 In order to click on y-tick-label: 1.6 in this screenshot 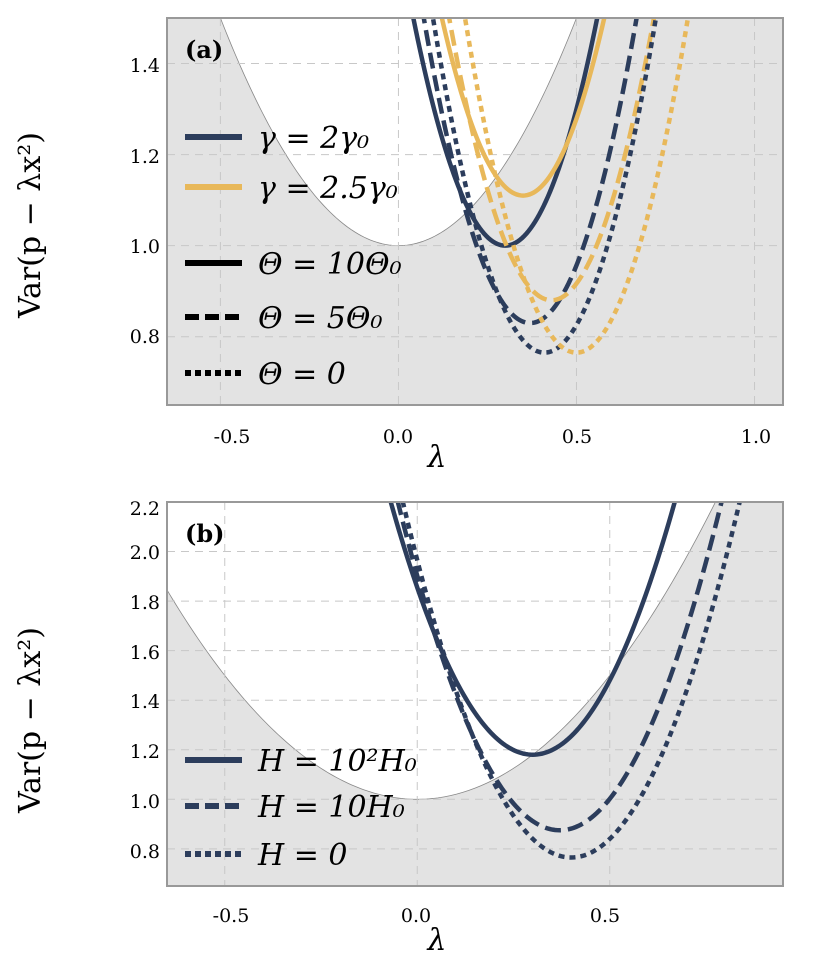, I will do `click(145, 653)`.